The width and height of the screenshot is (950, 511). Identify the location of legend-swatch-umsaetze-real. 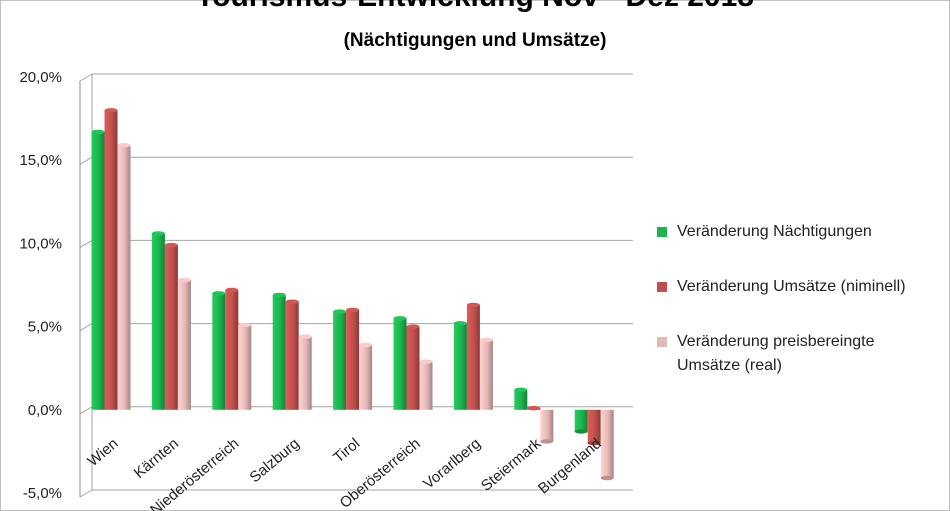
(662, 342).